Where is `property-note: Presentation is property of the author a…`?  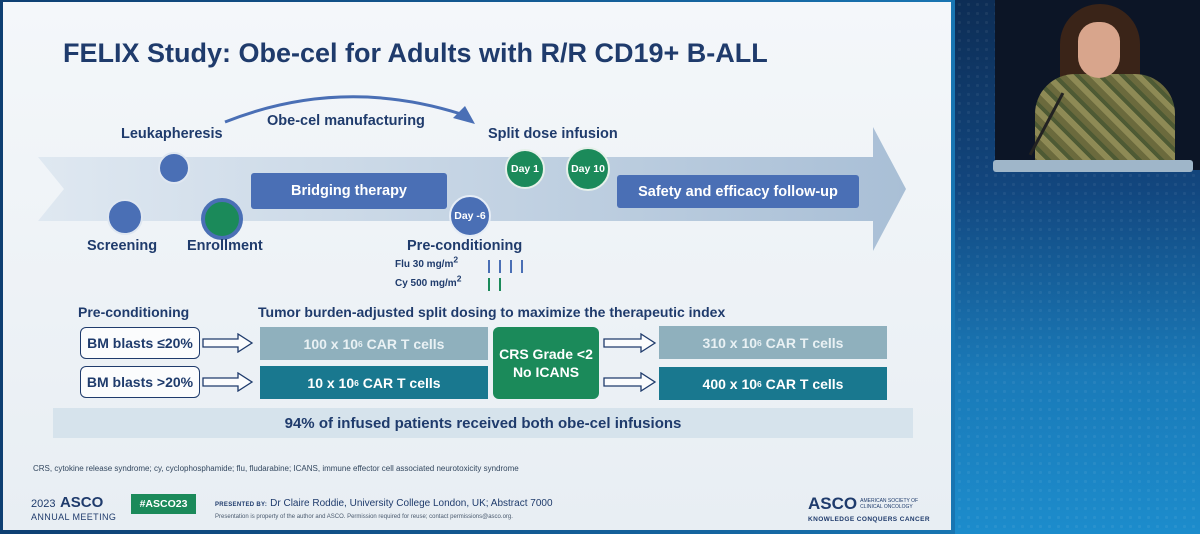 property-note: Presentation is property of the author a… is located at coordinates (364, 517).